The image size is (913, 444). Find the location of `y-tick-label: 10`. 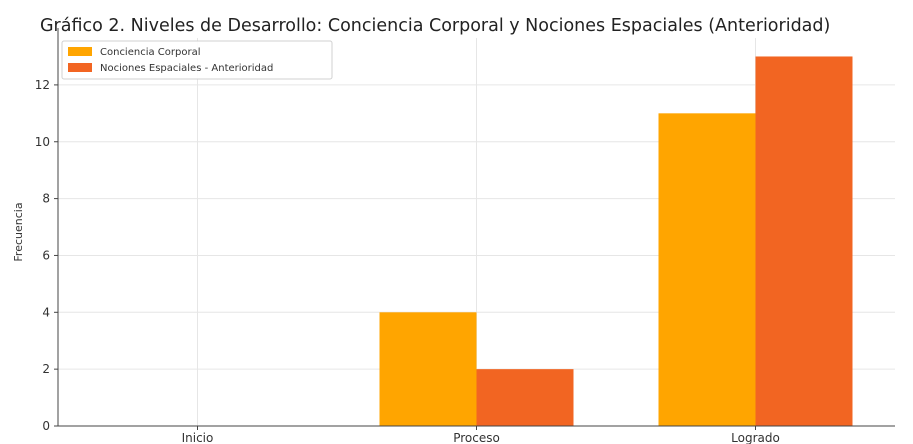

y-tick-label: 10 is located at coordinates (42, 142).